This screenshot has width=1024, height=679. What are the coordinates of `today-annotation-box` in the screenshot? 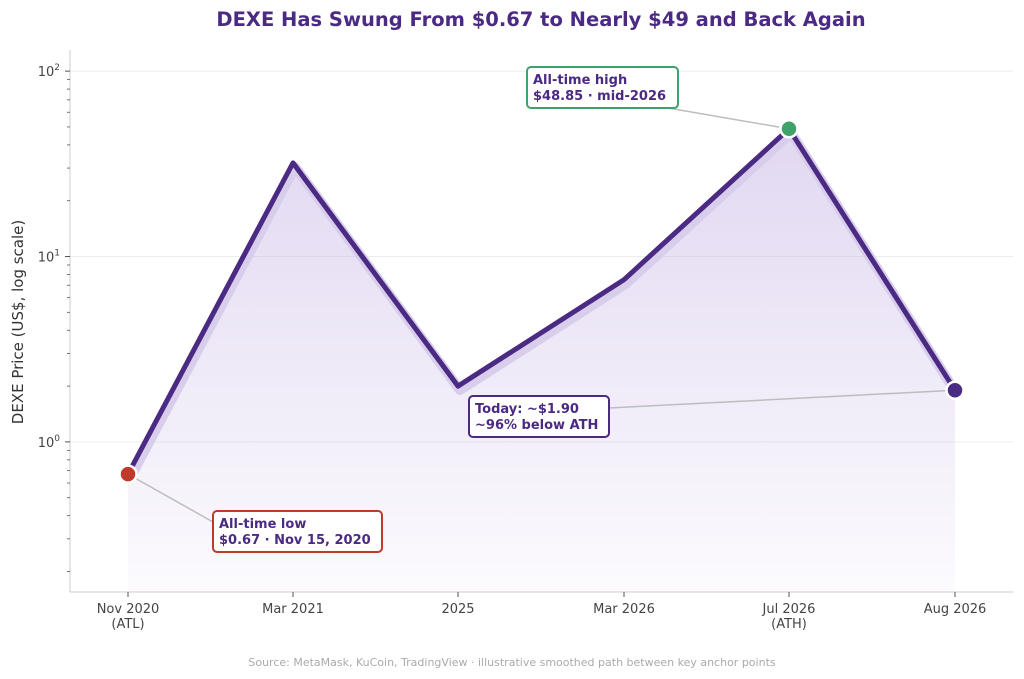 It's located at (539, 416).